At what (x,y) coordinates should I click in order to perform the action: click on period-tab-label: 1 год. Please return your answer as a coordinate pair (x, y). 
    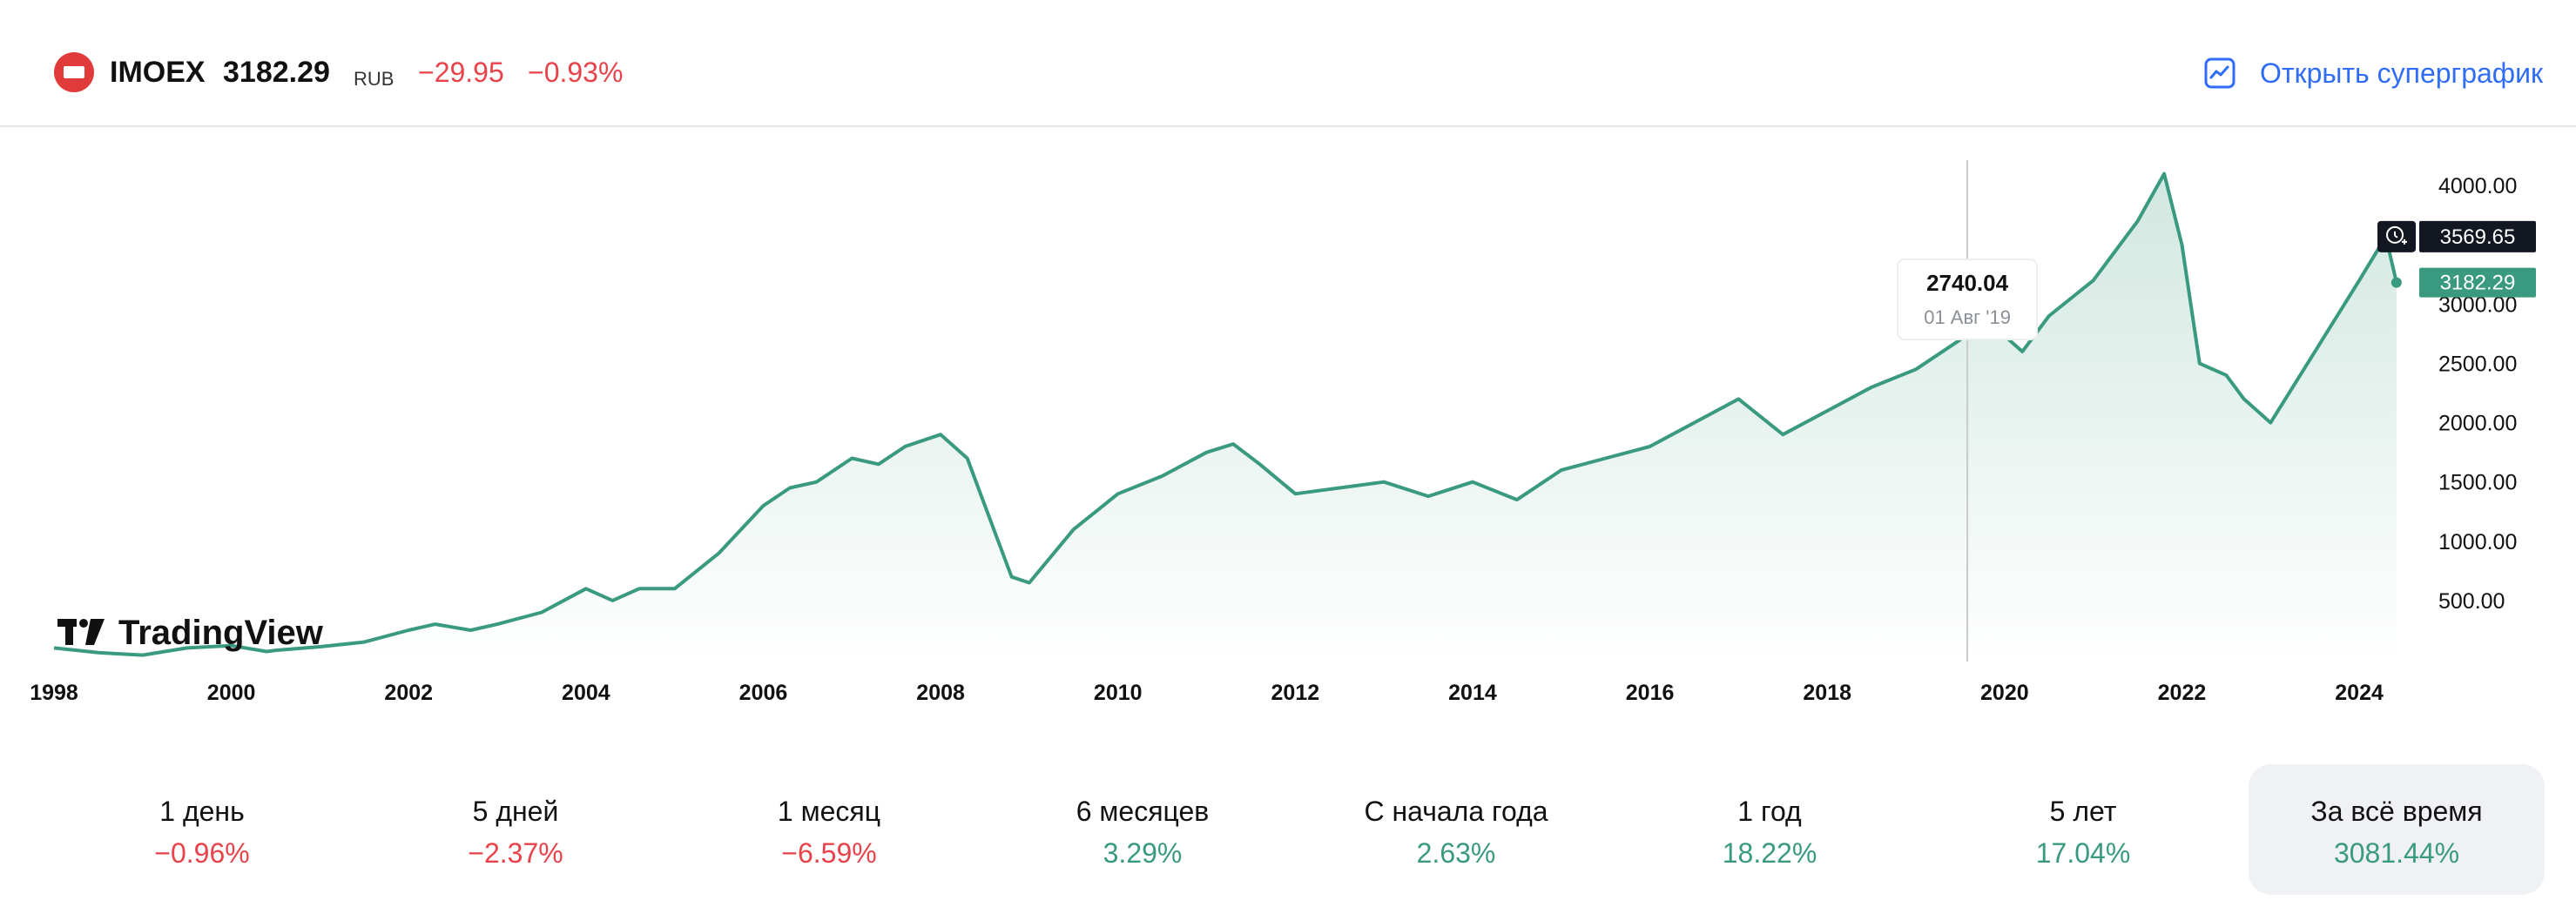
    Looking at the image, I should click on (1770, 811).